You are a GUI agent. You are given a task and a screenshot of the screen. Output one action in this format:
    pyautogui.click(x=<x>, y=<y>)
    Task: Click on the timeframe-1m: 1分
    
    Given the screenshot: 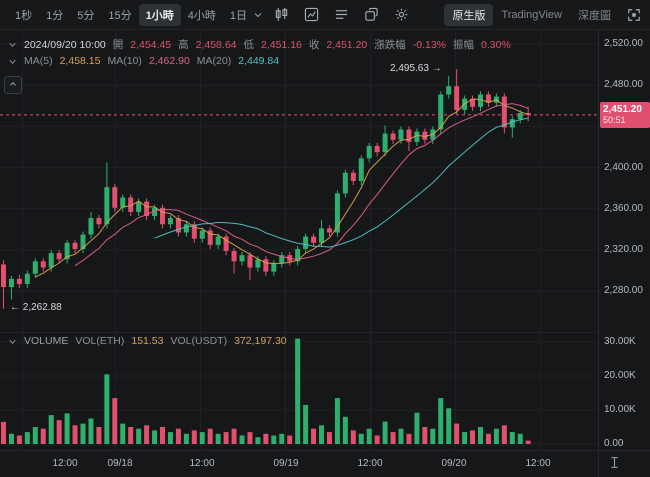 What is the action you would take?
    pyautogui.click(x=55, y=15)
    